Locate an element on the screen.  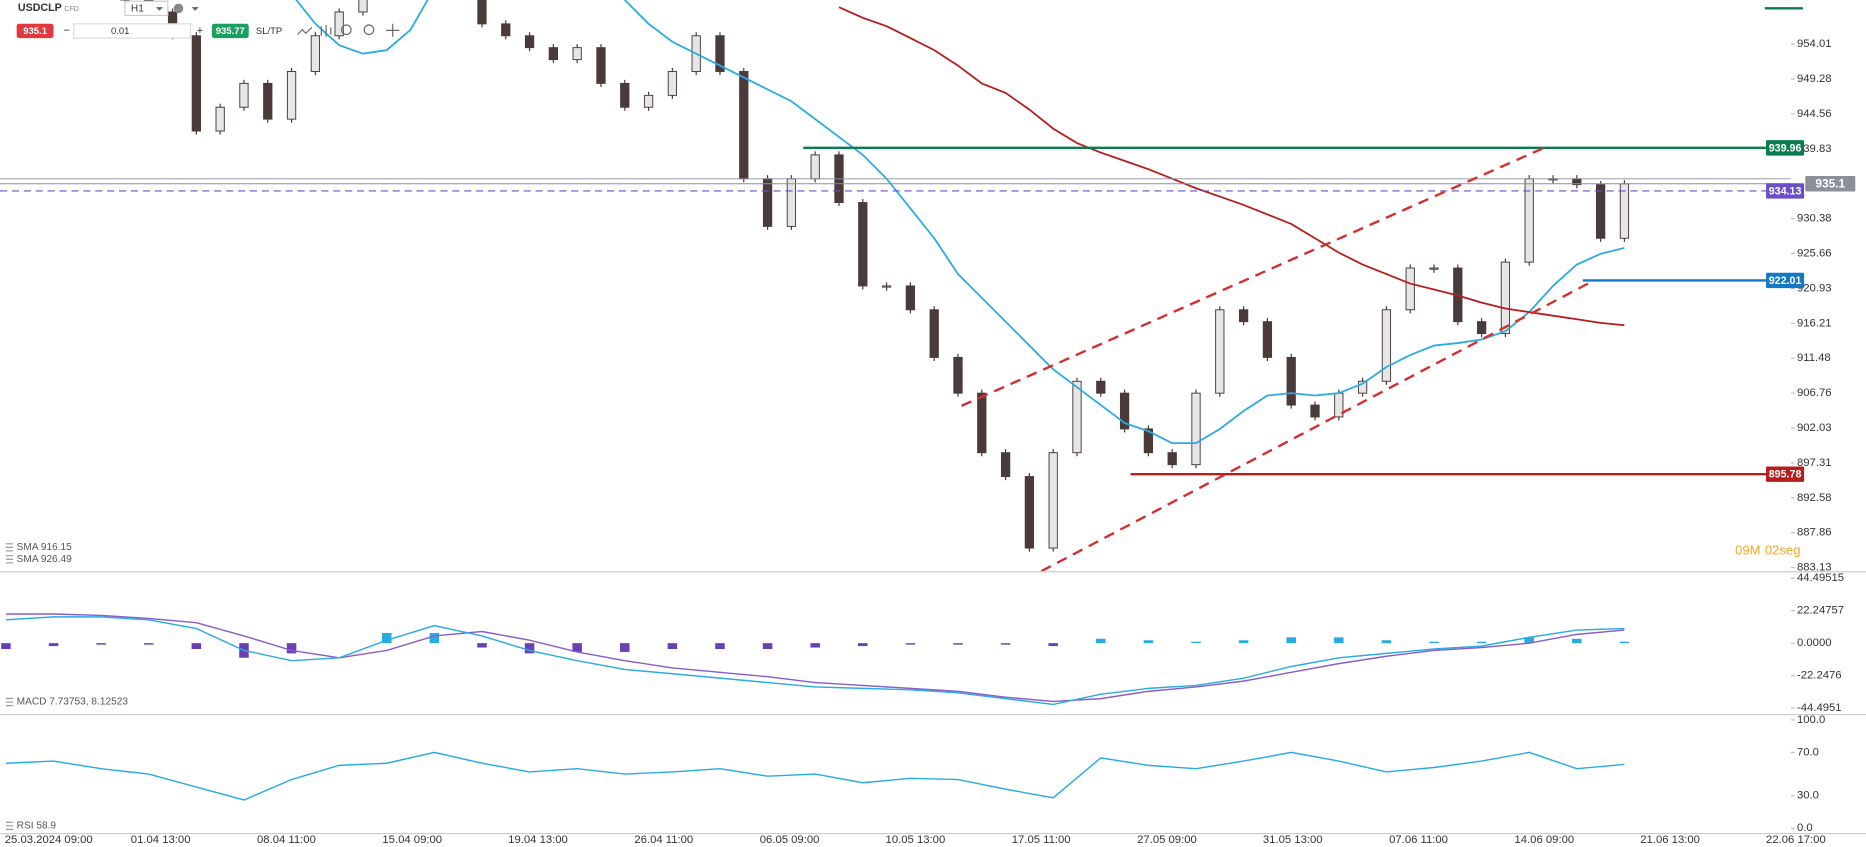
y-tick-label: 930.38 is located at coordinates (1814, 219).